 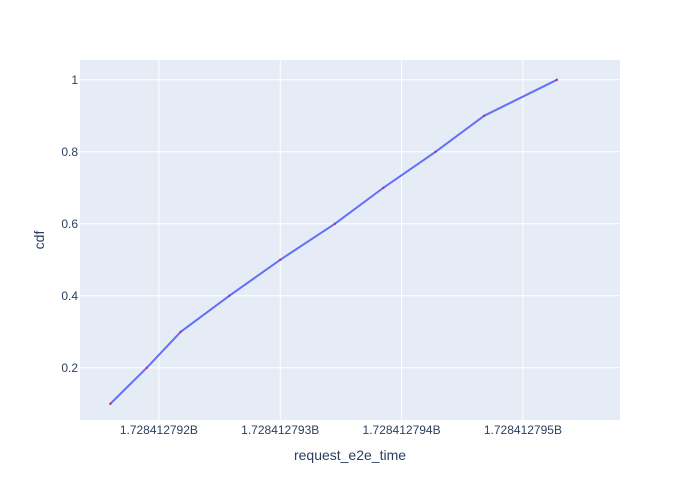 I want to click on x-tick-label: 1.728412794B, so click(x=402, y=430).